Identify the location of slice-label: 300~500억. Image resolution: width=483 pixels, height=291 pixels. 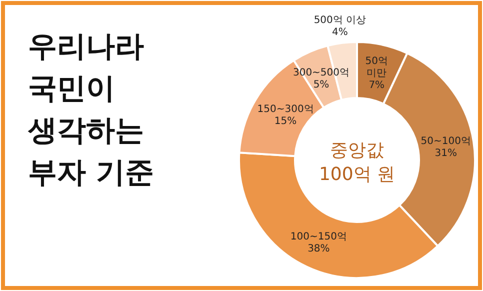
(321, 72).